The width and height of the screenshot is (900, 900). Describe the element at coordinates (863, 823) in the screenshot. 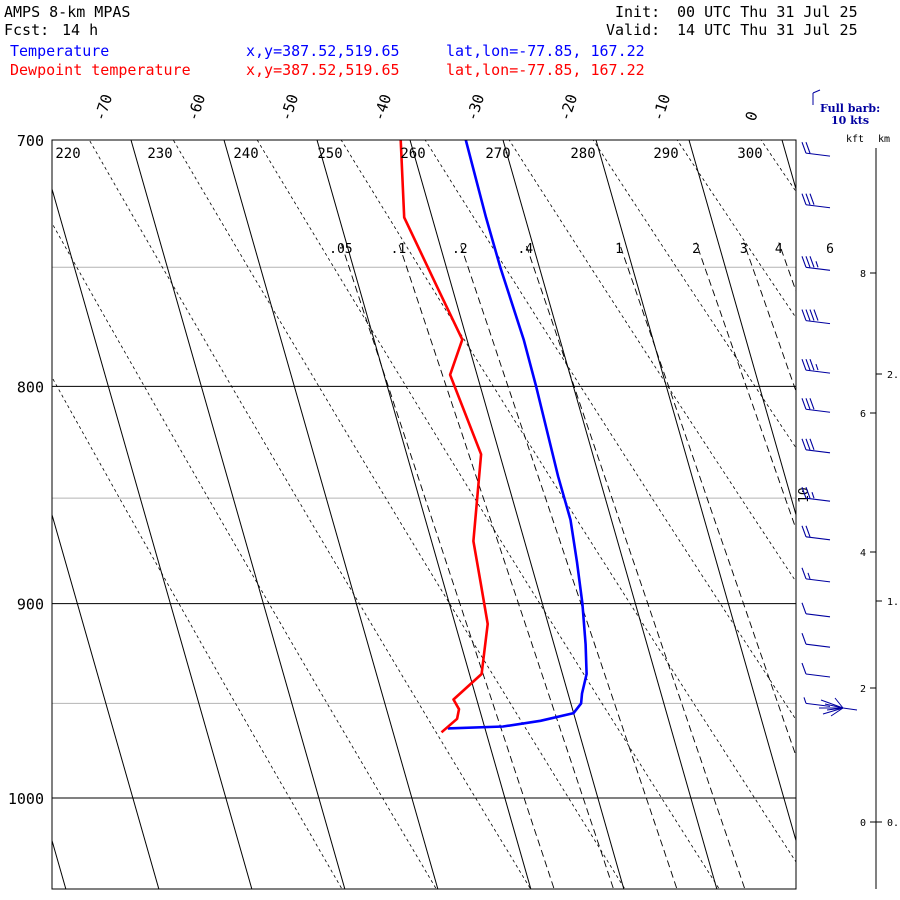

I see `kft-tick-label: 0` at that location.